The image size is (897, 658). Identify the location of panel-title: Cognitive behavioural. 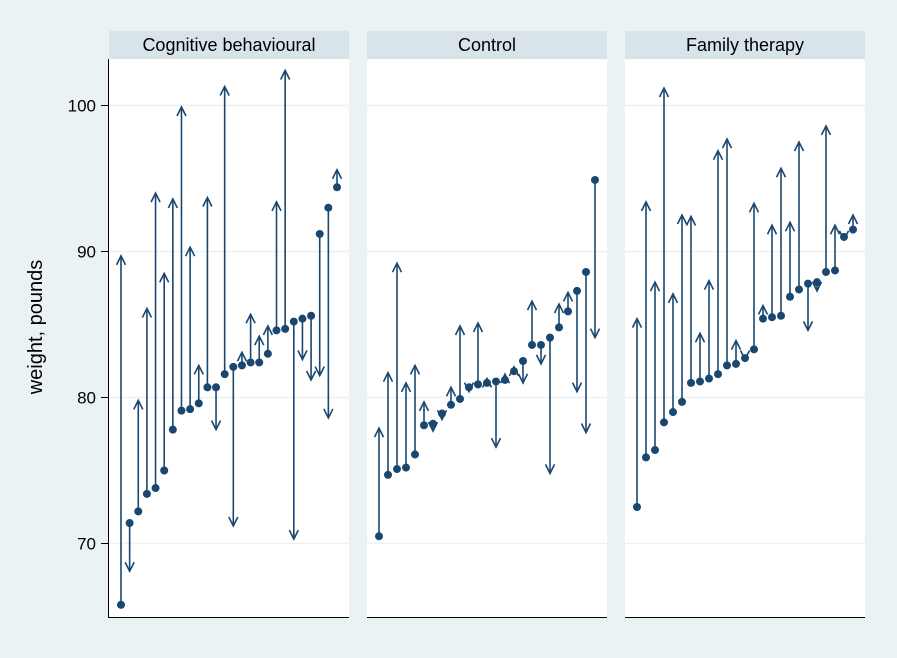
(228, 45).